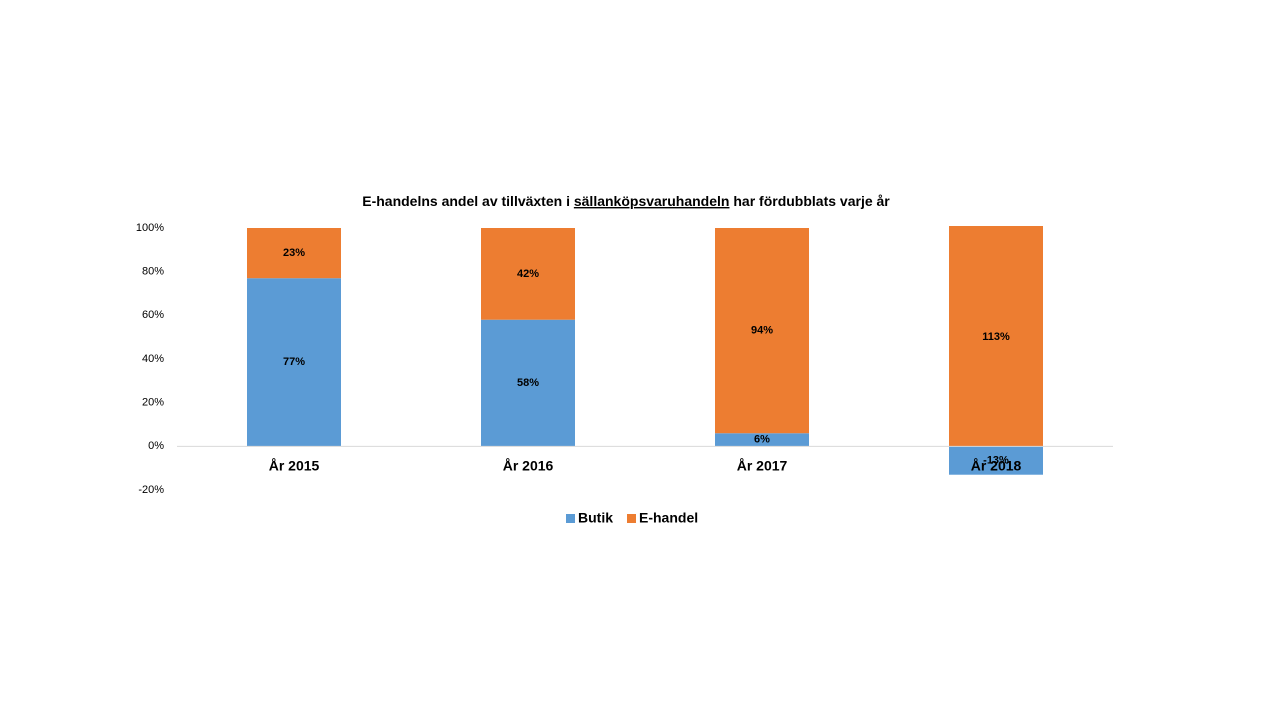 Image resolution: width=1280 pixels, height=720 pixels. Describe the element at coordinates (294, 466) in the screenshot. I see `x-tick-label: År 2015` at that location.